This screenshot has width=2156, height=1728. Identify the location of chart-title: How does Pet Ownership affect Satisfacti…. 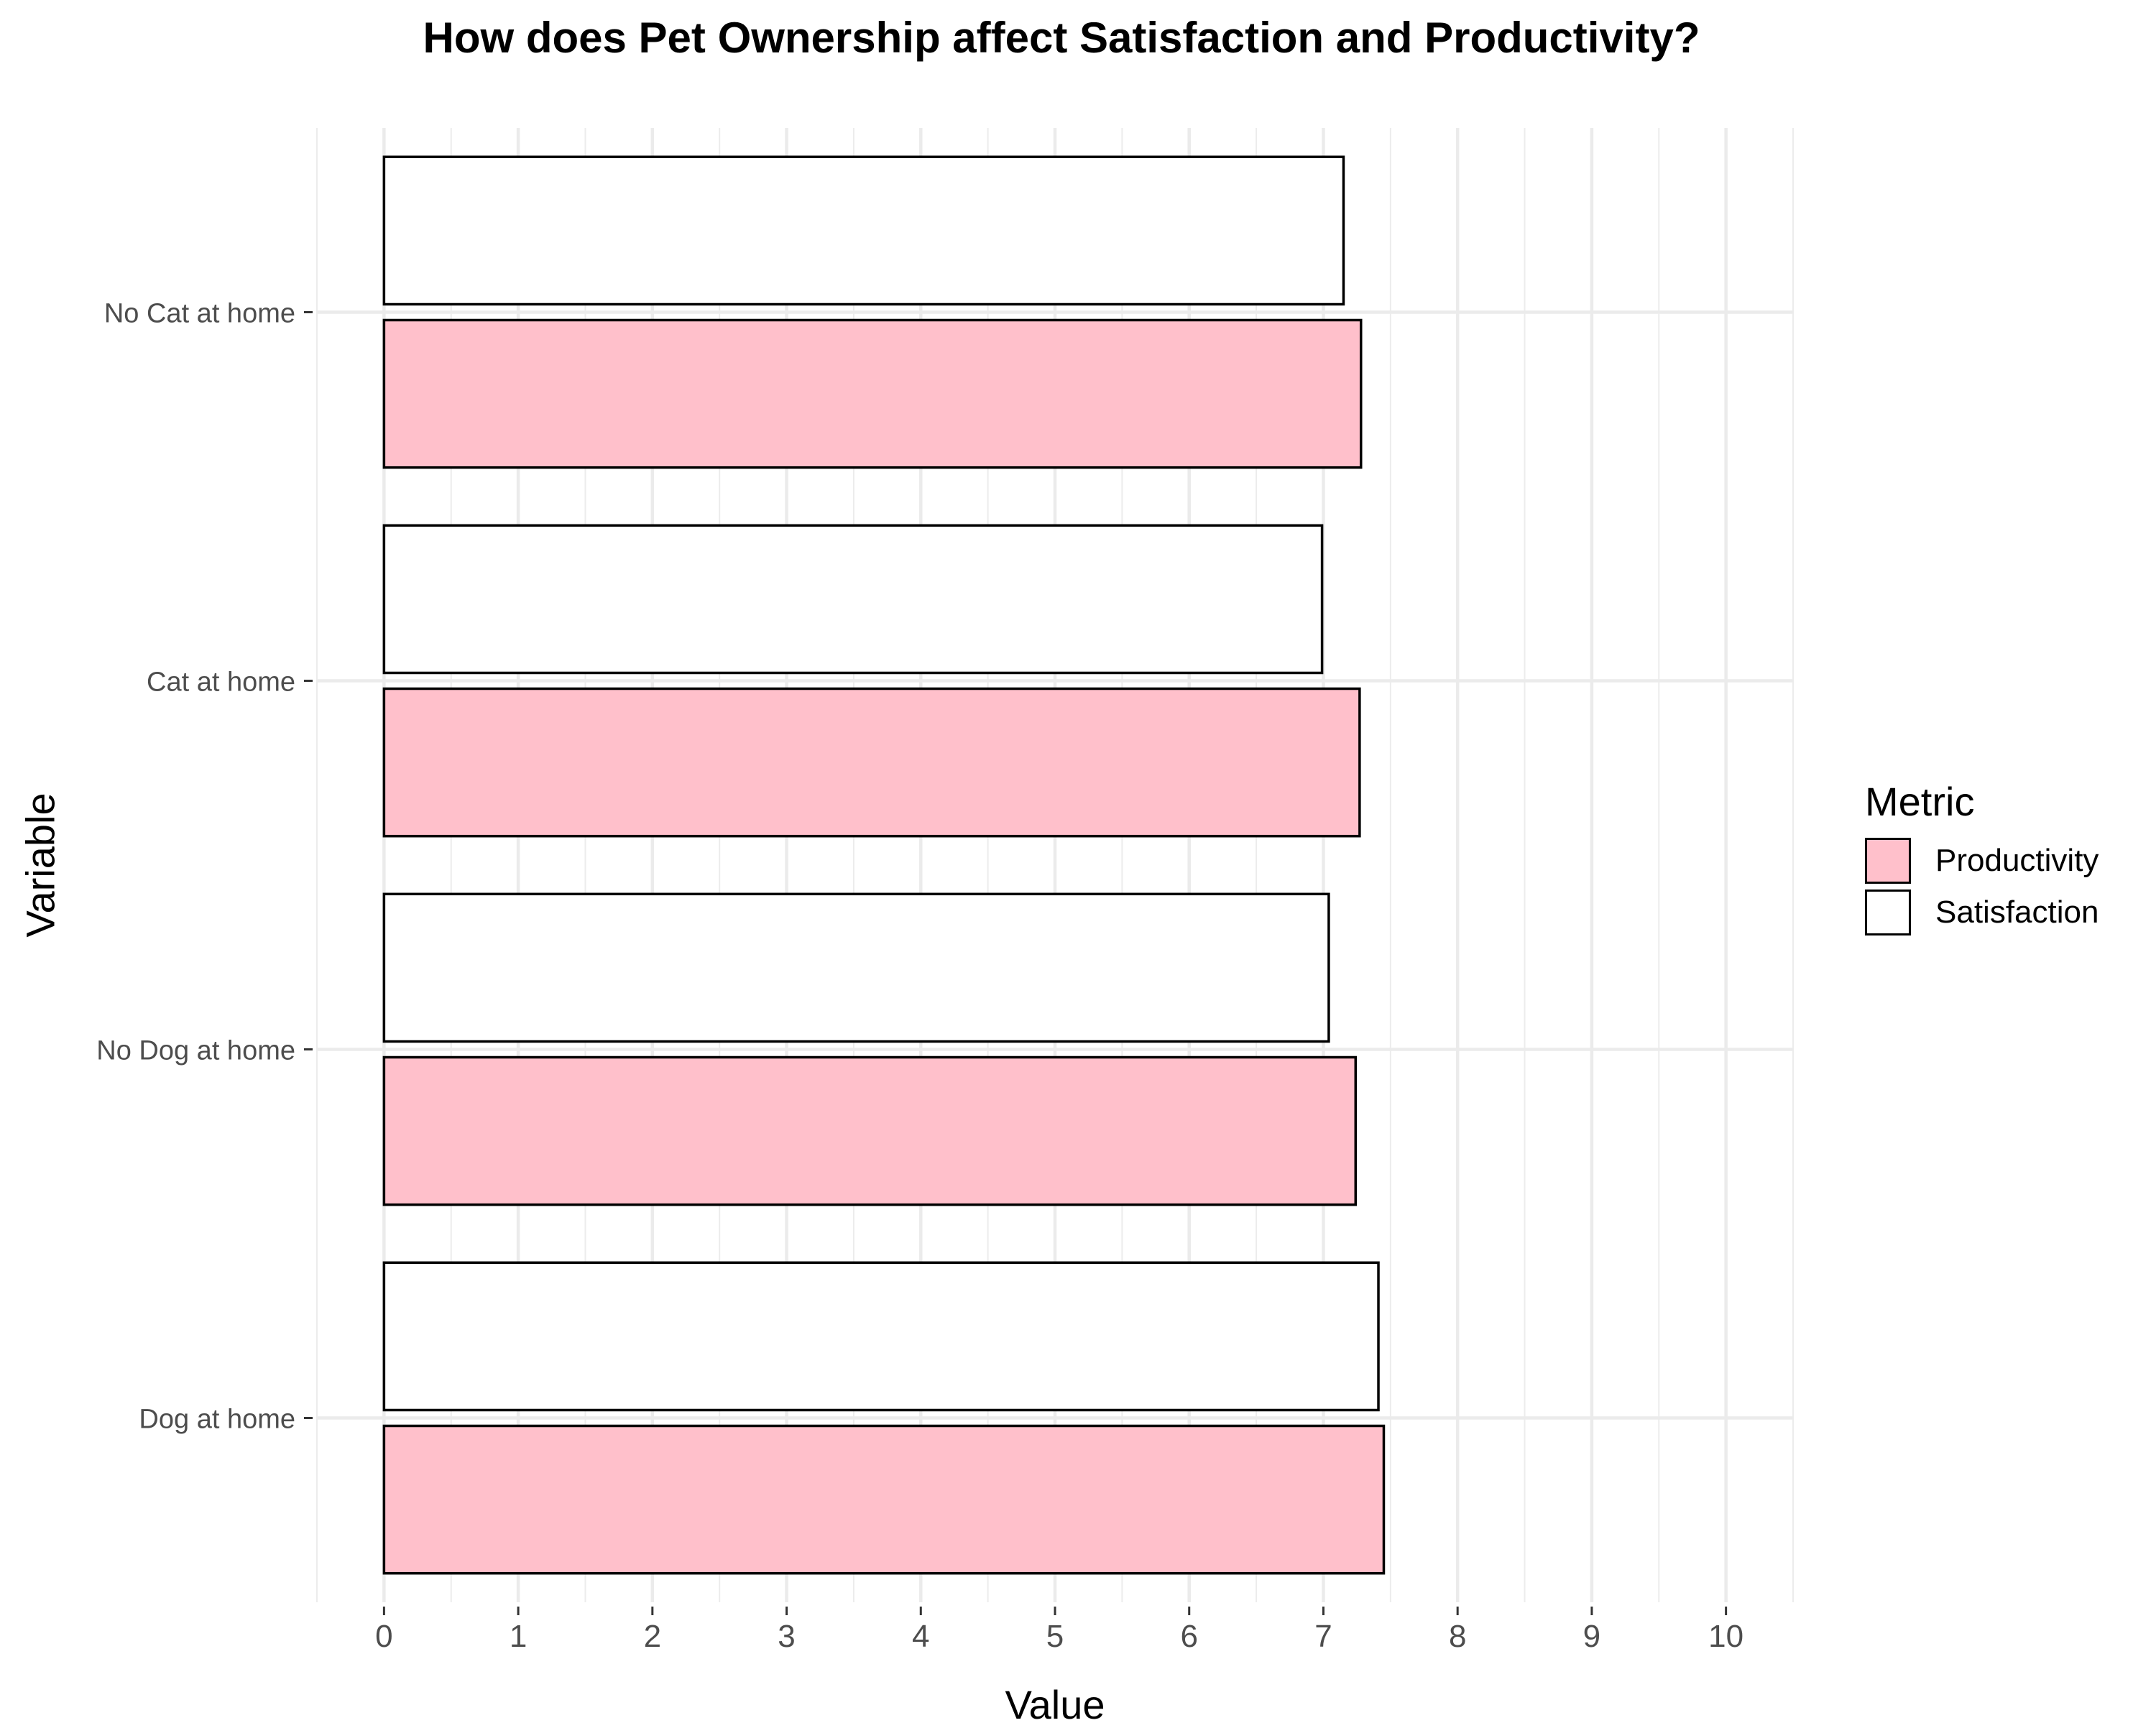
(1061, 38).